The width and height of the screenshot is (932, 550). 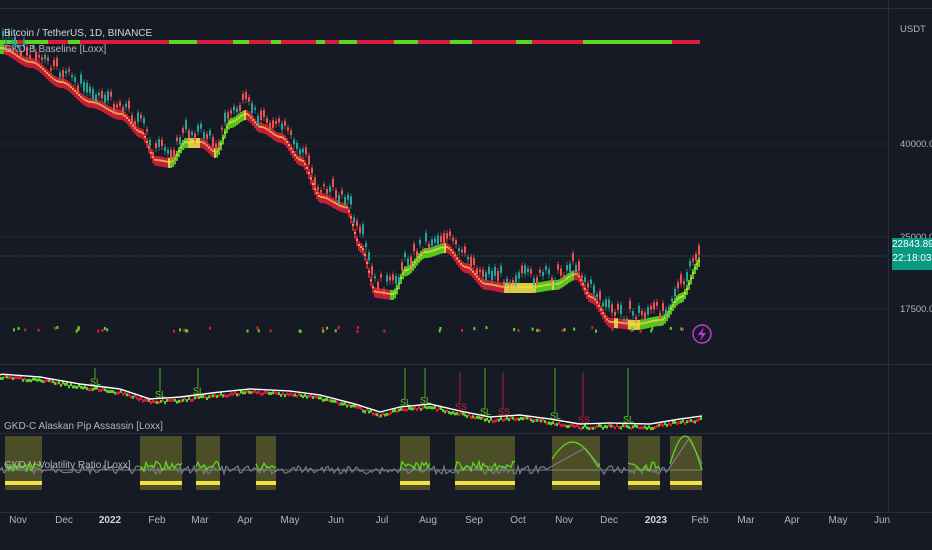 I want to click on lightning-icon, so click(x=702, y=334).